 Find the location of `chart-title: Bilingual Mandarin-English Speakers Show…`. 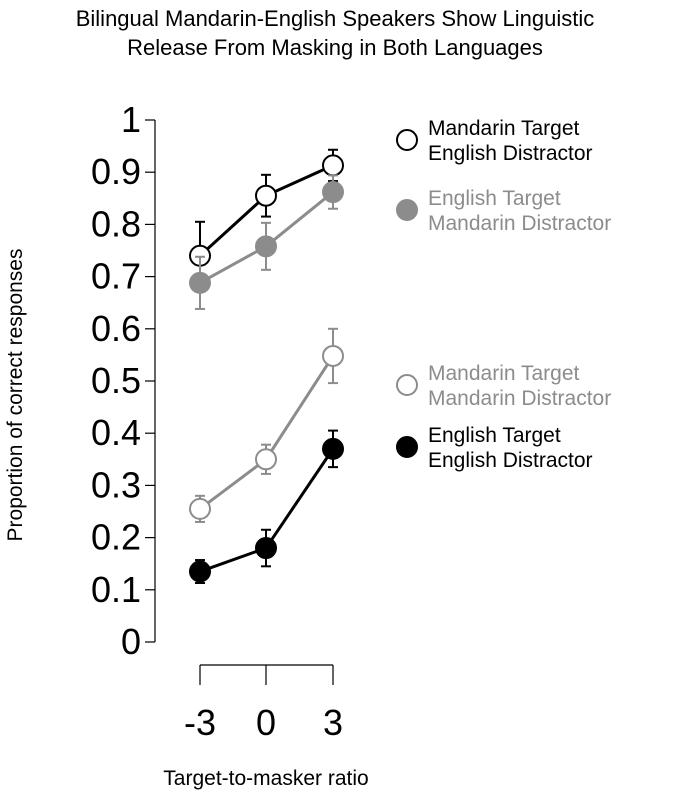

chart-title: Bilingual Mandarin-English Speakers Show… is located at coordinates (335, 33).